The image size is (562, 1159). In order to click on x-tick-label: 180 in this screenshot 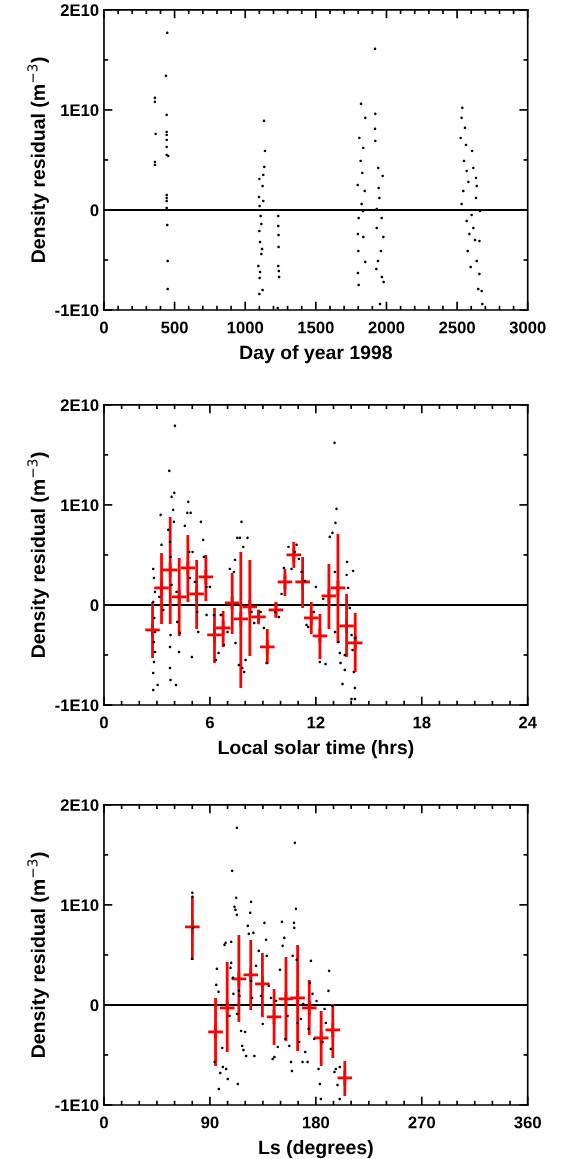, I will do `click(316, 1122)`.